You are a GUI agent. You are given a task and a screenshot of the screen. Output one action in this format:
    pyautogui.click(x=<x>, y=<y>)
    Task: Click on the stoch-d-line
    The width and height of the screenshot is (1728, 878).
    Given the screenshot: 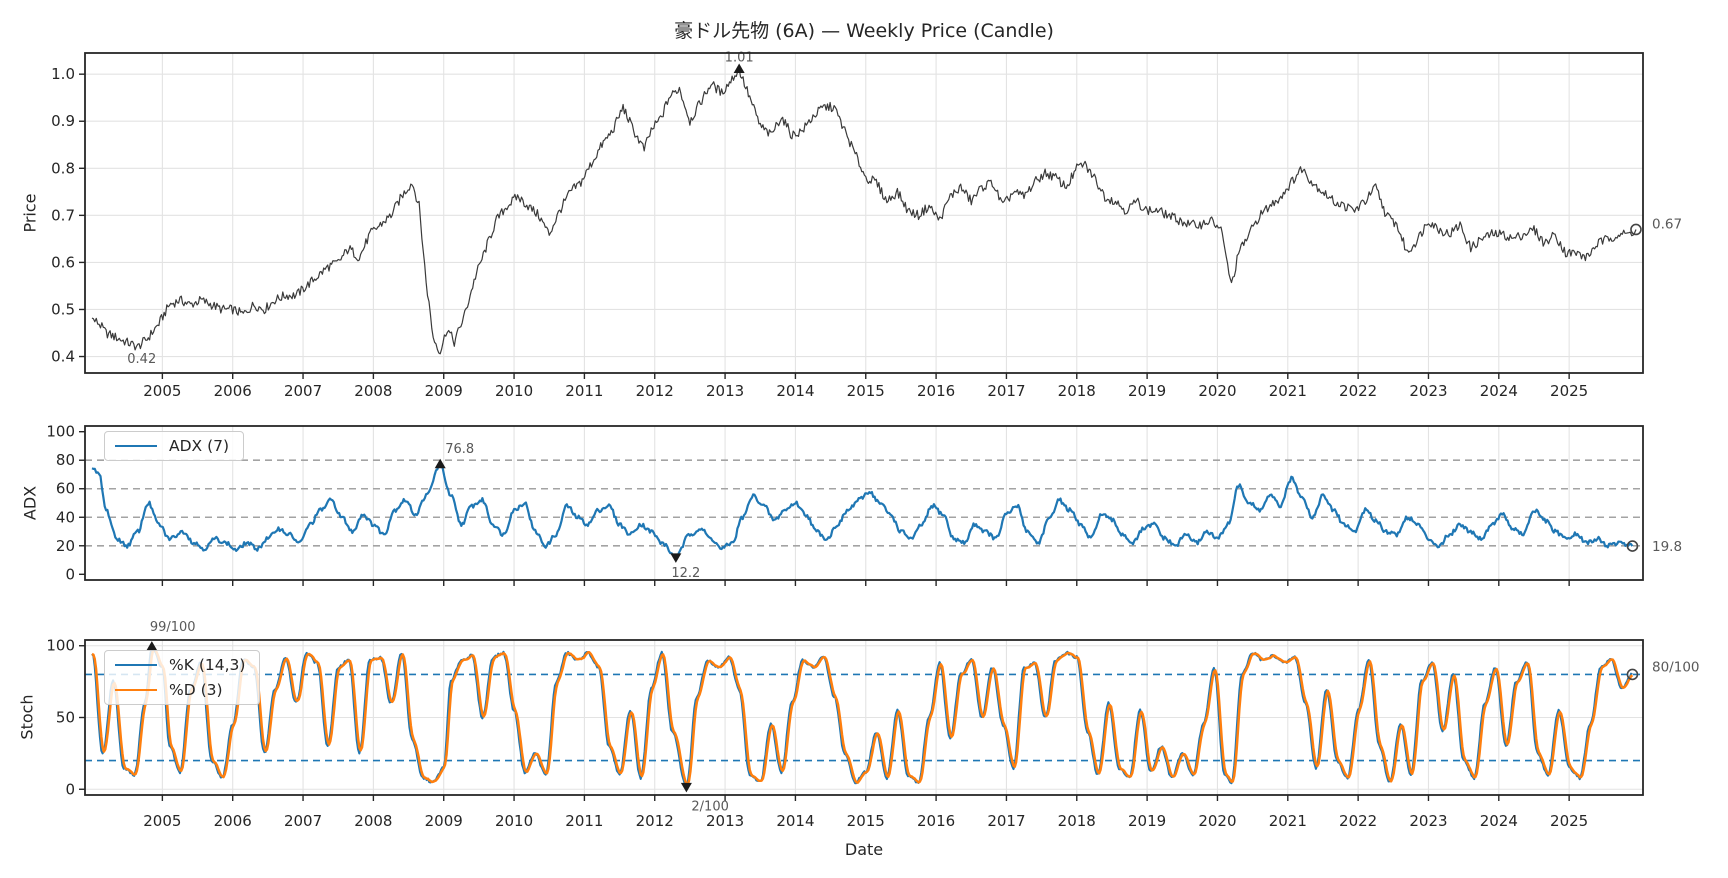 What is the action you would take?
    pyautogui.click(x=862, y=717)
    